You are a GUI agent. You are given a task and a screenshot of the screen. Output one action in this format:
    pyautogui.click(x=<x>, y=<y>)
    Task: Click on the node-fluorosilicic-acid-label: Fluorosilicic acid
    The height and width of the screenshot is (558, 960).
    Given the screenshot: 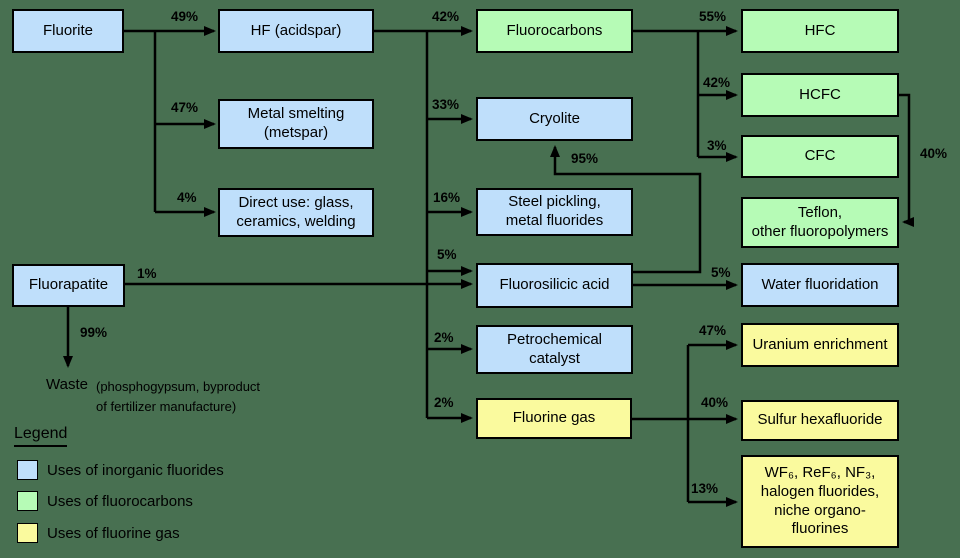 What is the action you would take?
    pyautogui.click(x=554, y=285)
    